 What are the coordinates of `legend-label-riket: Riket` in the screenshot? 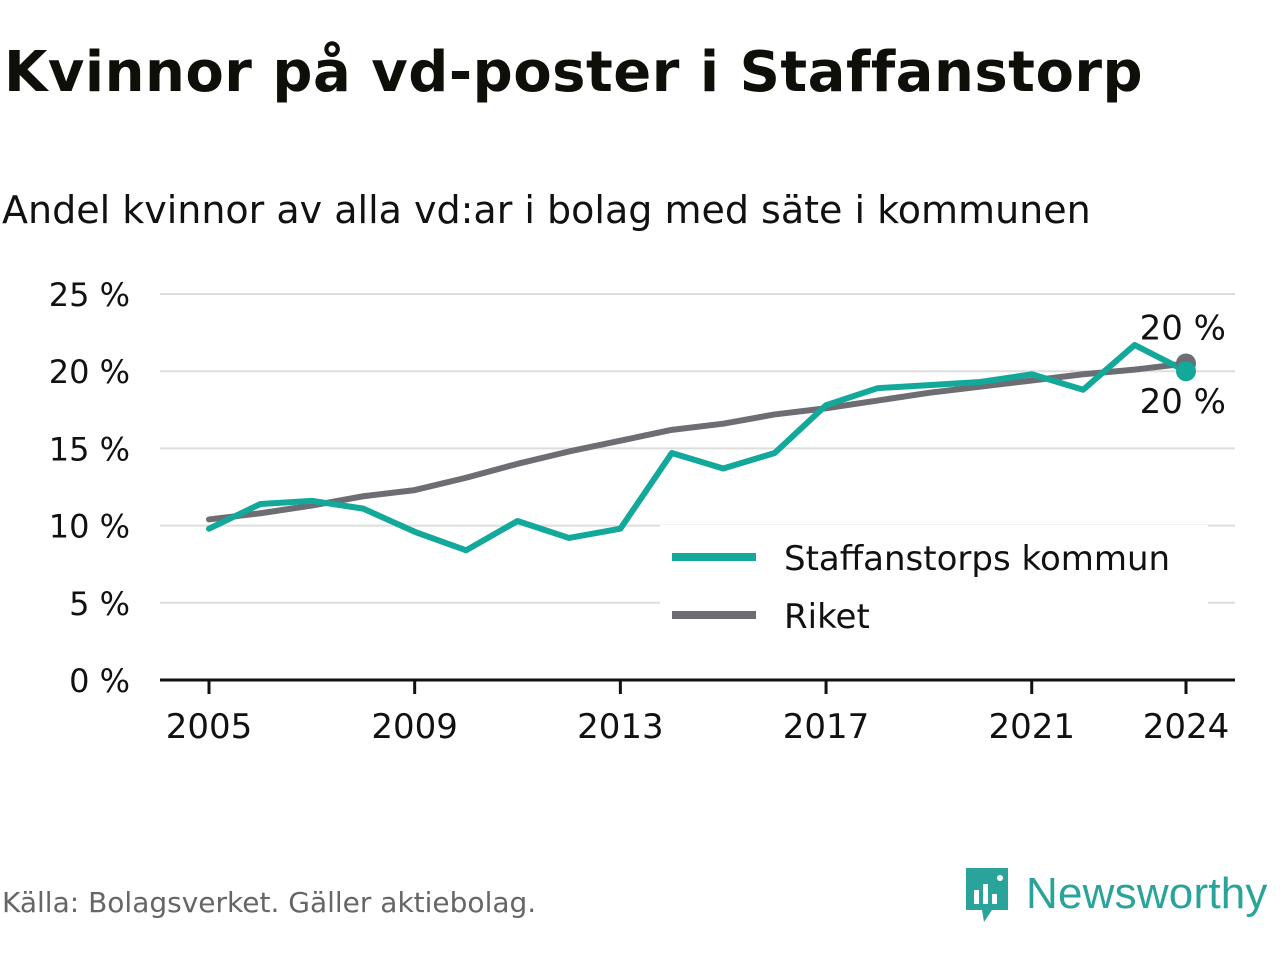 It's located at (827, 617).